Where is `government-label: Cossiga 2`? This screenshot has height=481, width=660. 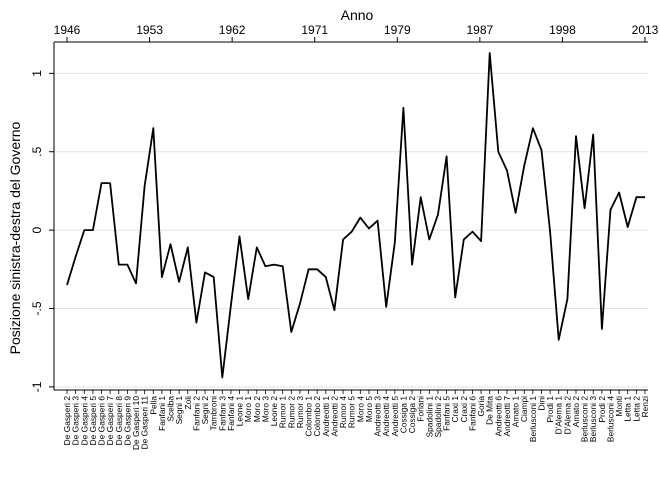
government-label: Cossiga 2 is located at coordinates (412, 415).